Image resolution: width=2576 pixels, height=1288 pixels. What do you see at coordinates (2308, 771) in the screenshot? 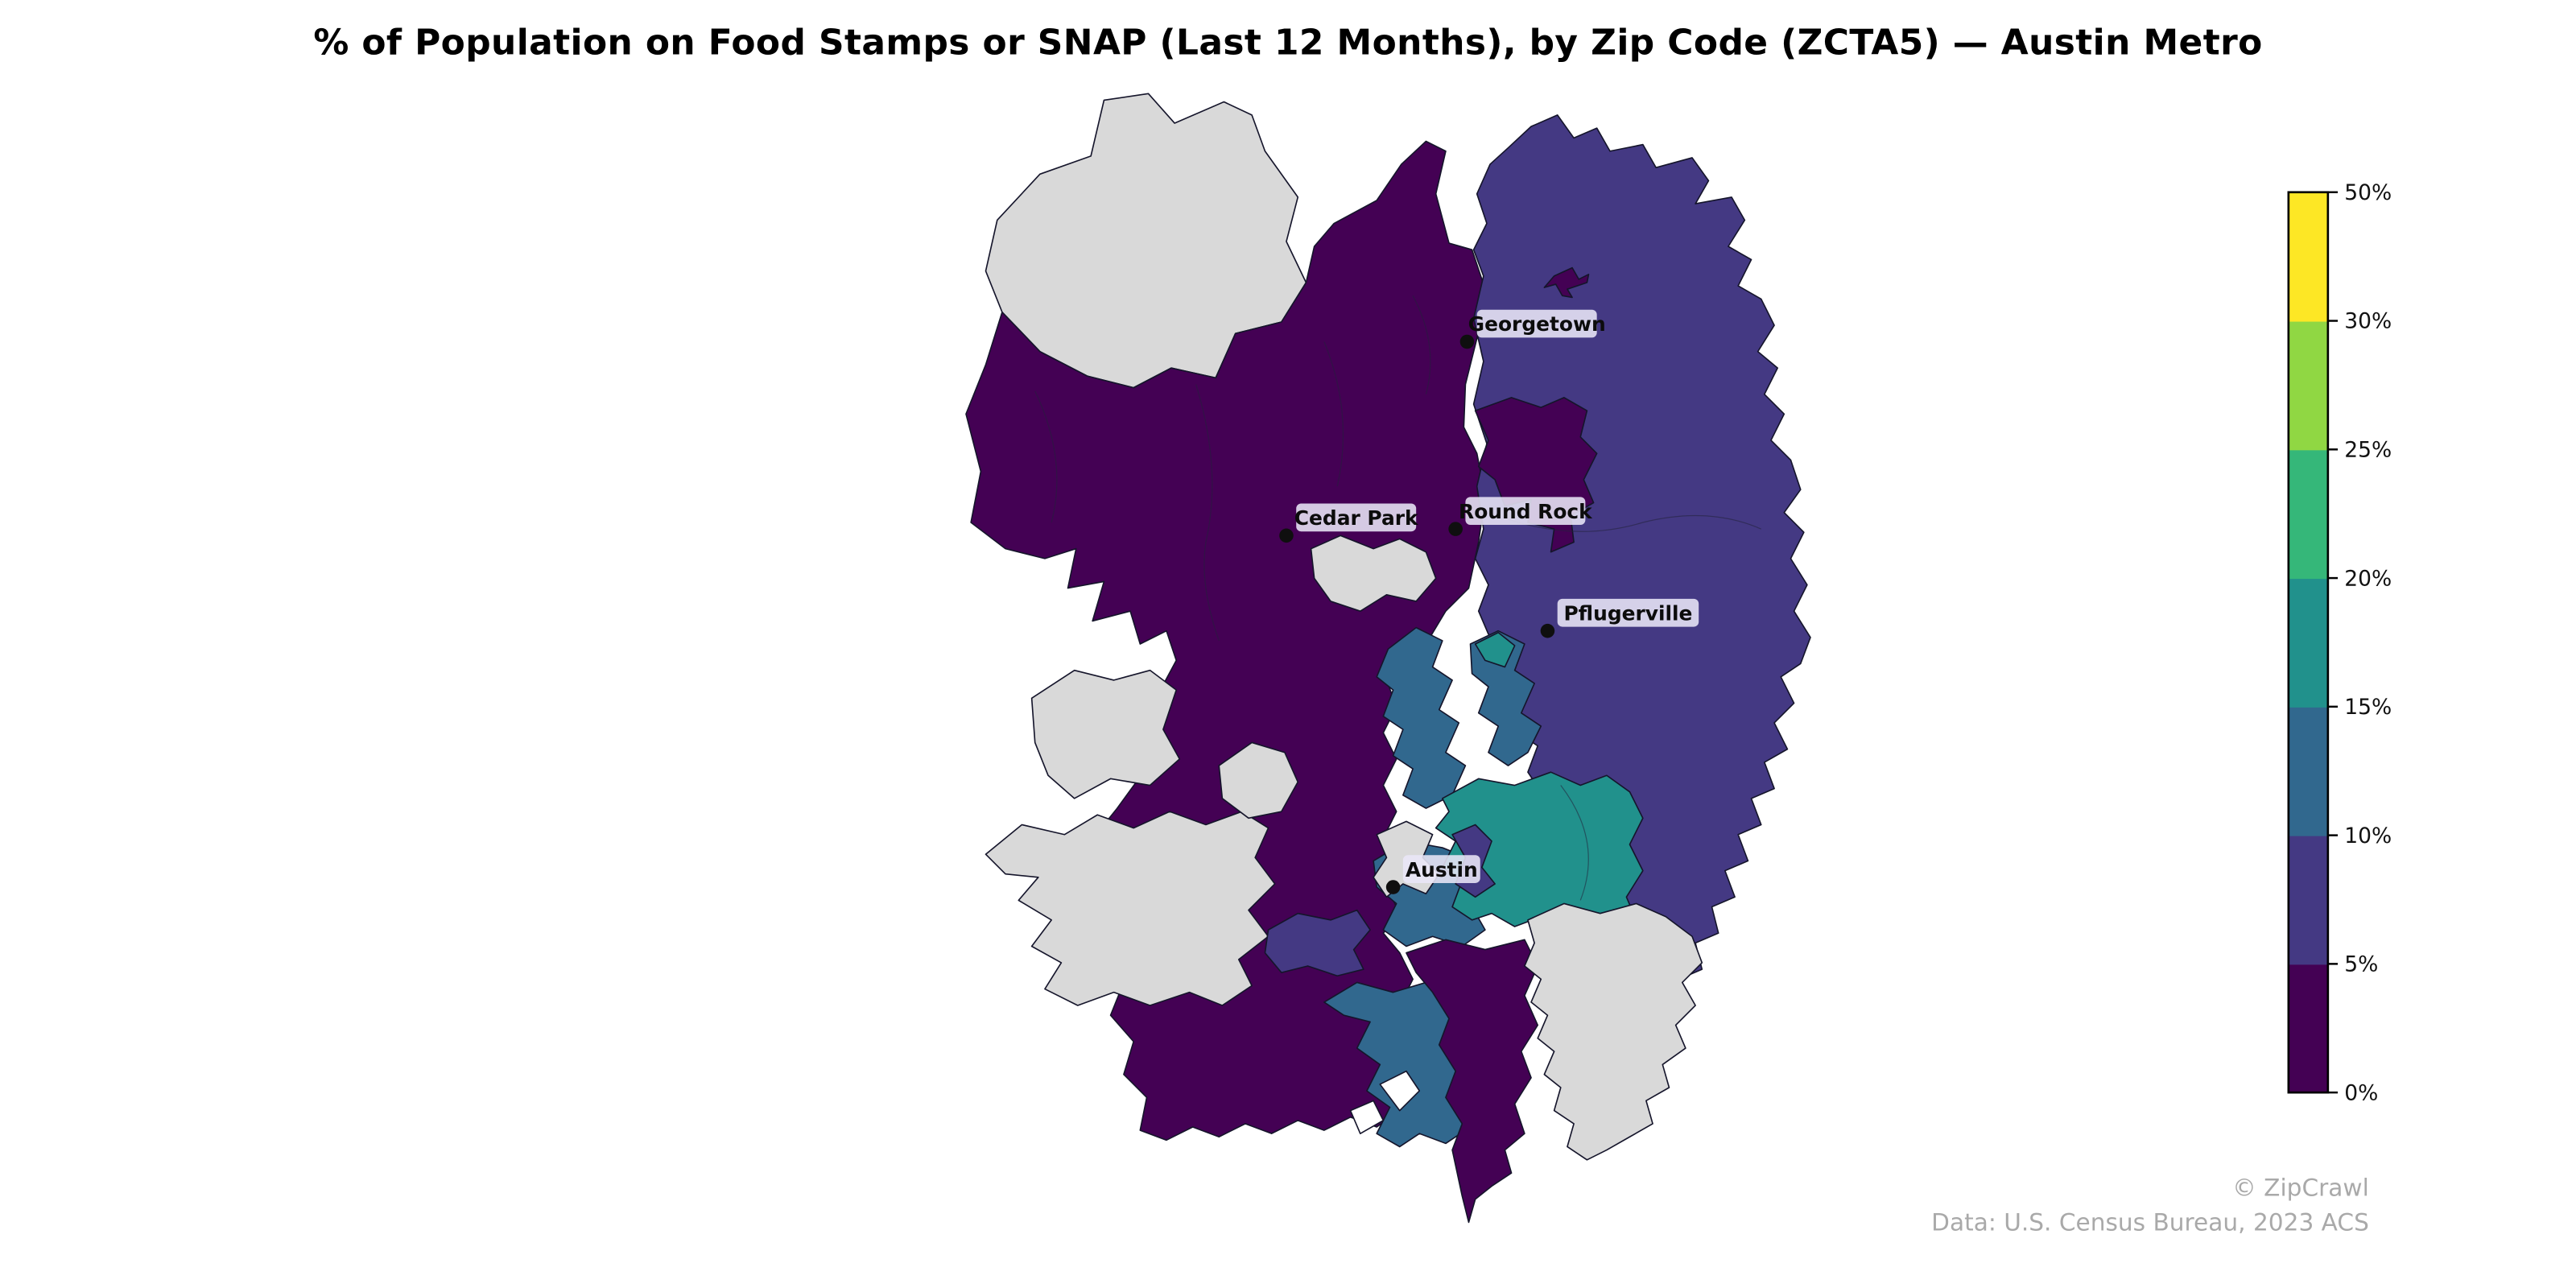
I see `colorbar-segment-10–15%` at bounding box center [2308, 771].